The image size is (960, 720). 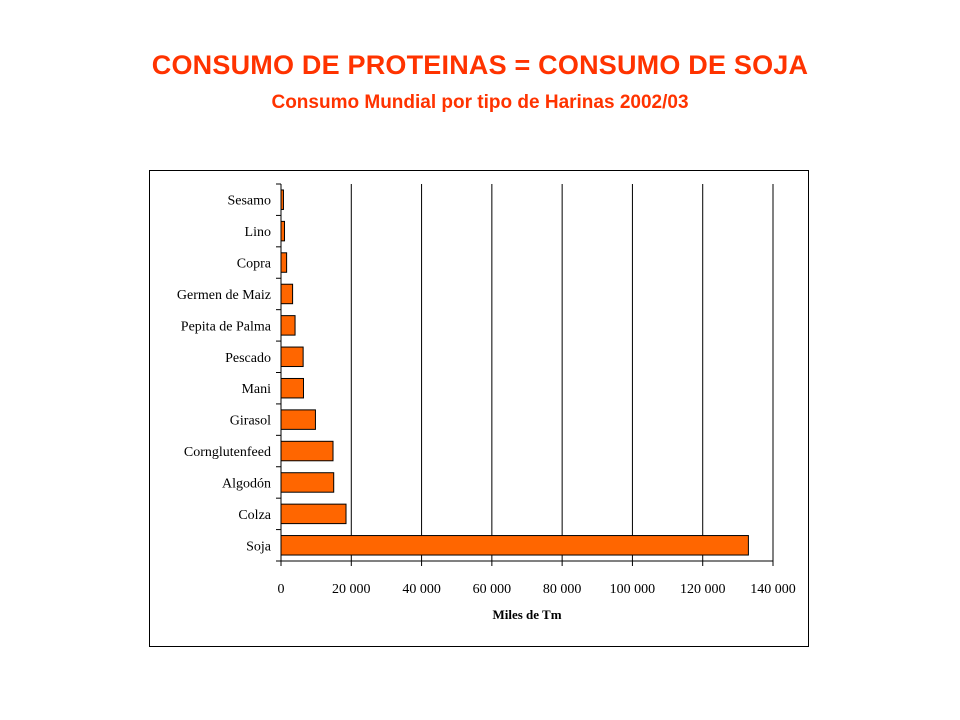 What do you see at coordinates (421, 589) in the screenshot?
I see `x-tick-label: 40 000` at bounding box center [421, 589].